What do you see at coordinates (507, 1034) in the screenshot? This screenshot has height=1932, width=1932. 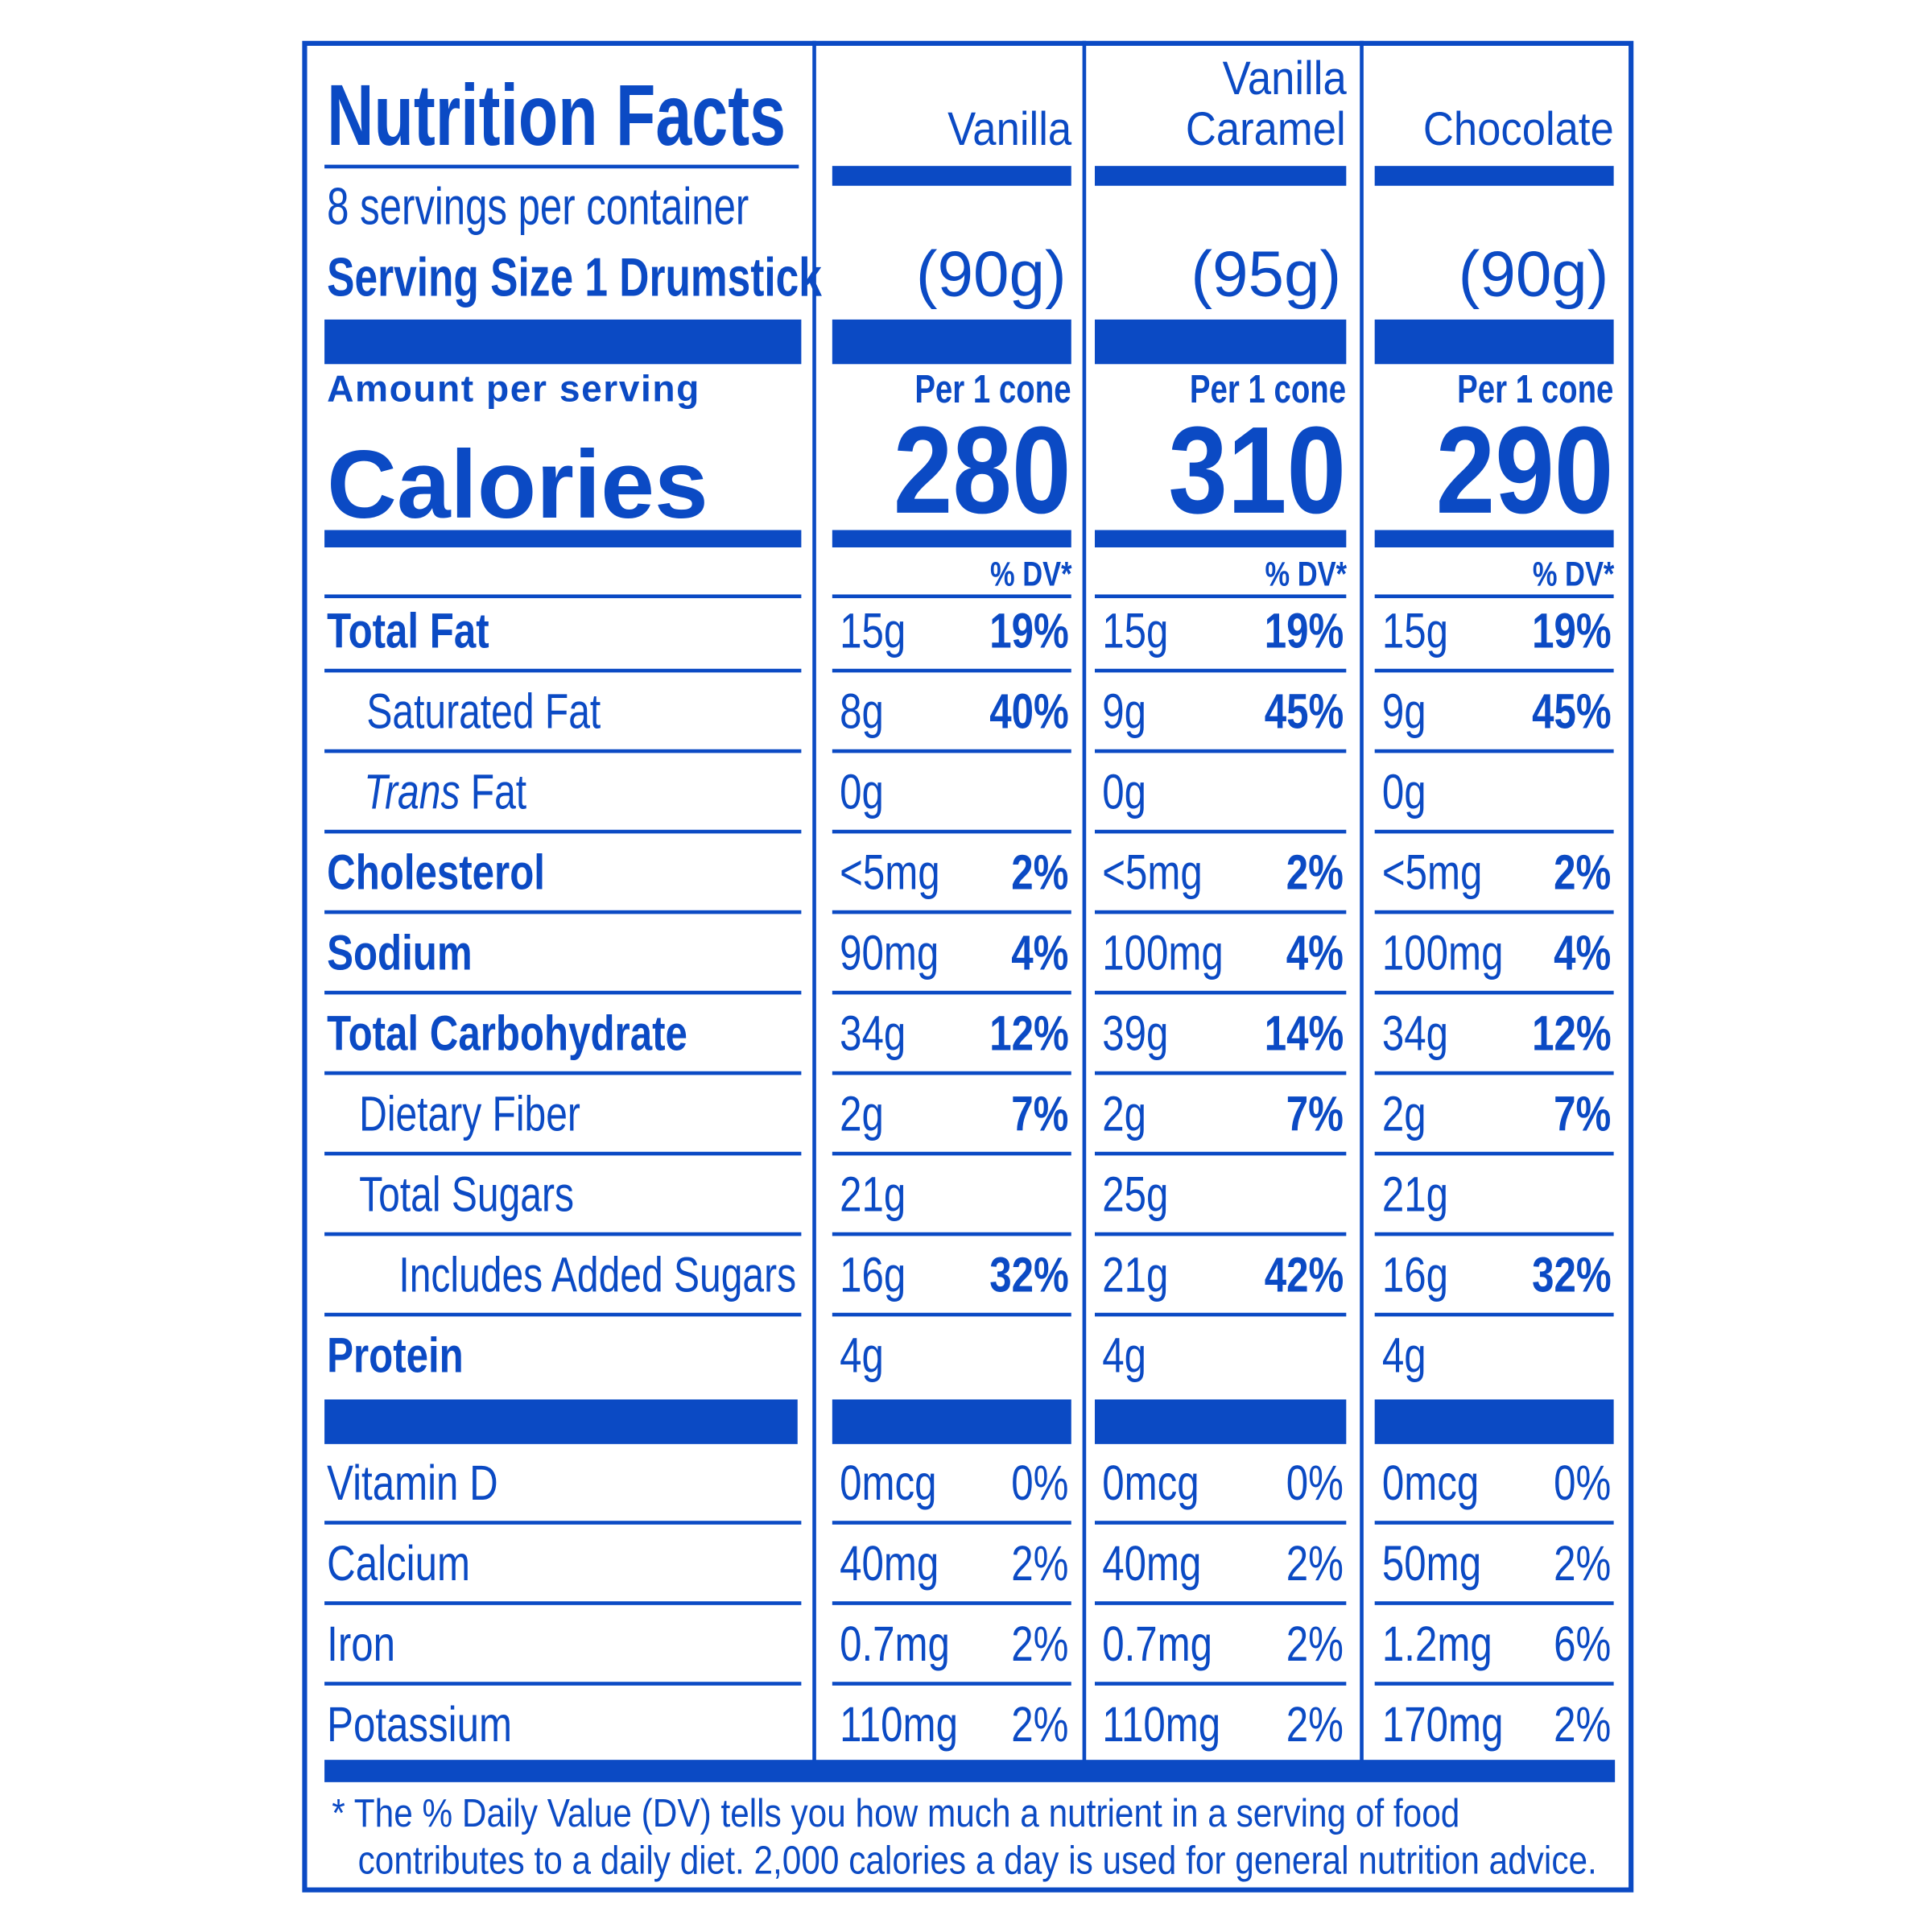 I see `nutrient-label: Total Carbohydrate` at bounding box center [507, 1034].